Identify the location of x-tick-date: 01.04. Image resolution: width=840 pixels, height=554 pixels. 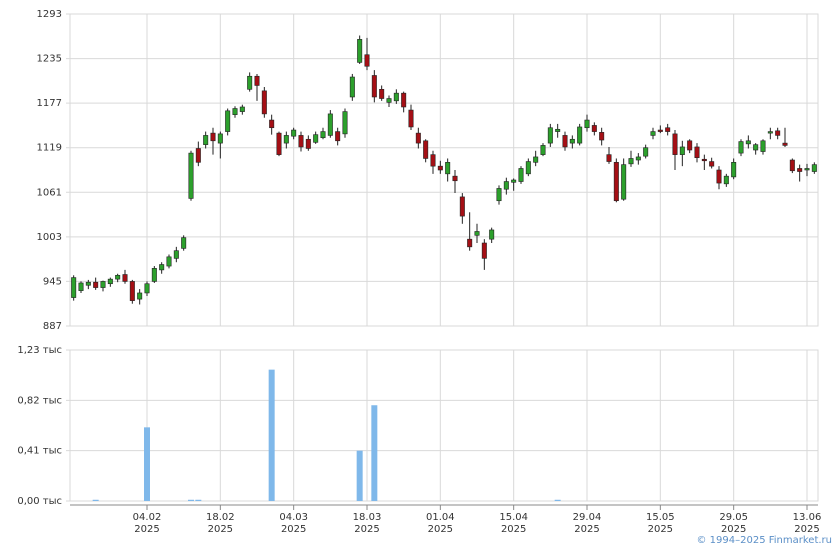
(440, 517).